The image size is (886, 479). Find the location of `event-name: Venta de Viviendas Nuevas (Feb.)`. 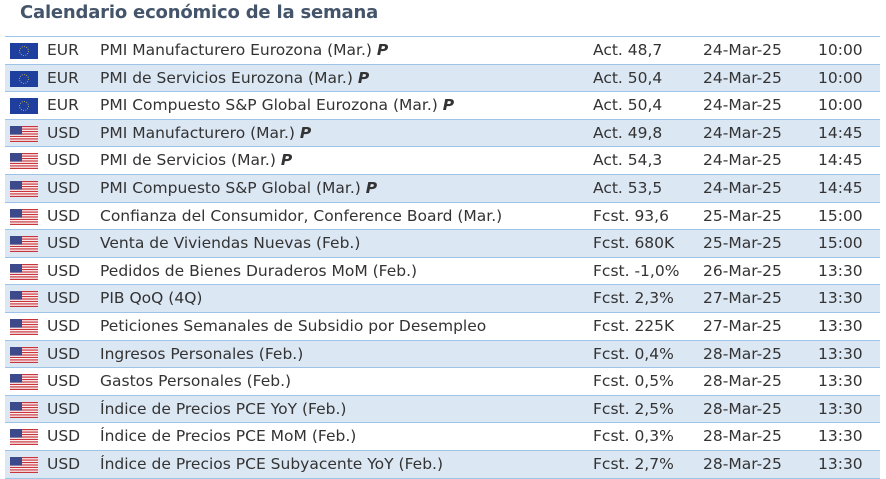

event-name: Venta de Viviendas Nuevas (Feb.) is located at coordinates (230, 243).